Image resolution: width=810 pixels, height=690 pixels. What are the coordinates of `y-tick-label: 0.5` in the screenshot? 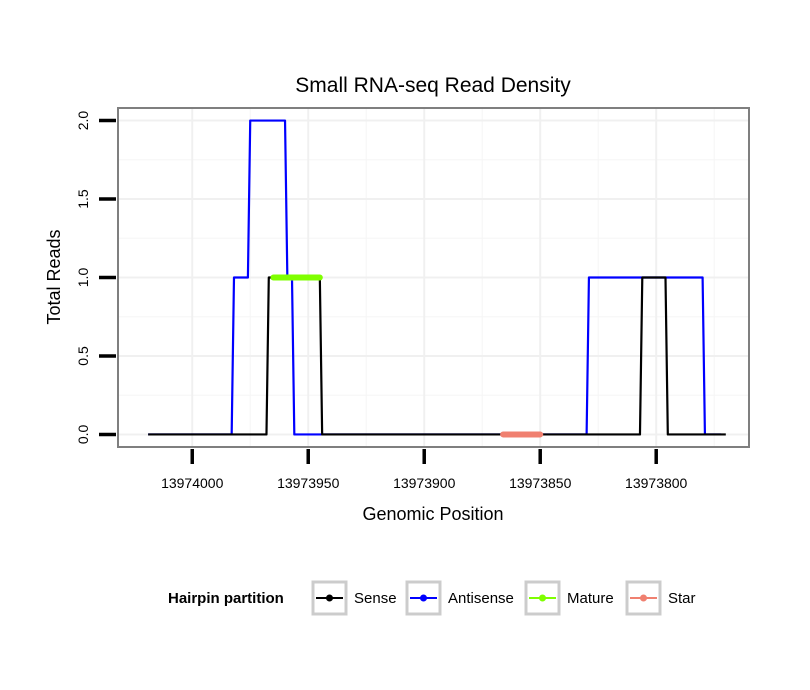 It's located at (83, 356).